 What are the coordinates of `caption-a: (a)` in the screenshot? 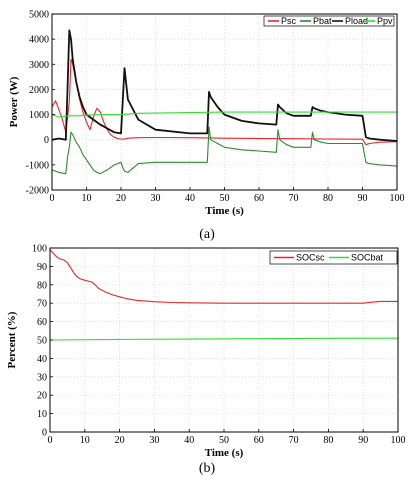 It's located at (207, 234).